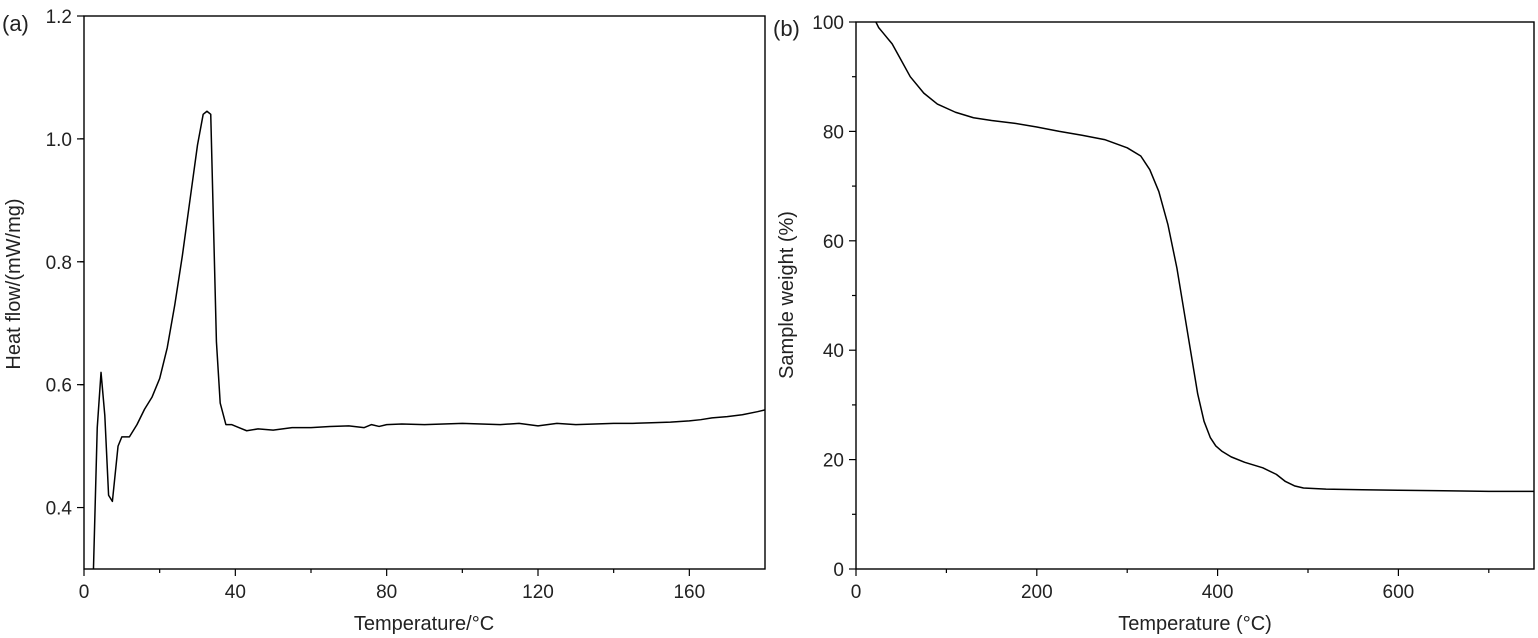 This screenshot has width=1538, height=638. What do you see at coordinates (538, 592) in the screenshot?
I see `a-x-tick-label: 120` at bounding box center [538, 592].